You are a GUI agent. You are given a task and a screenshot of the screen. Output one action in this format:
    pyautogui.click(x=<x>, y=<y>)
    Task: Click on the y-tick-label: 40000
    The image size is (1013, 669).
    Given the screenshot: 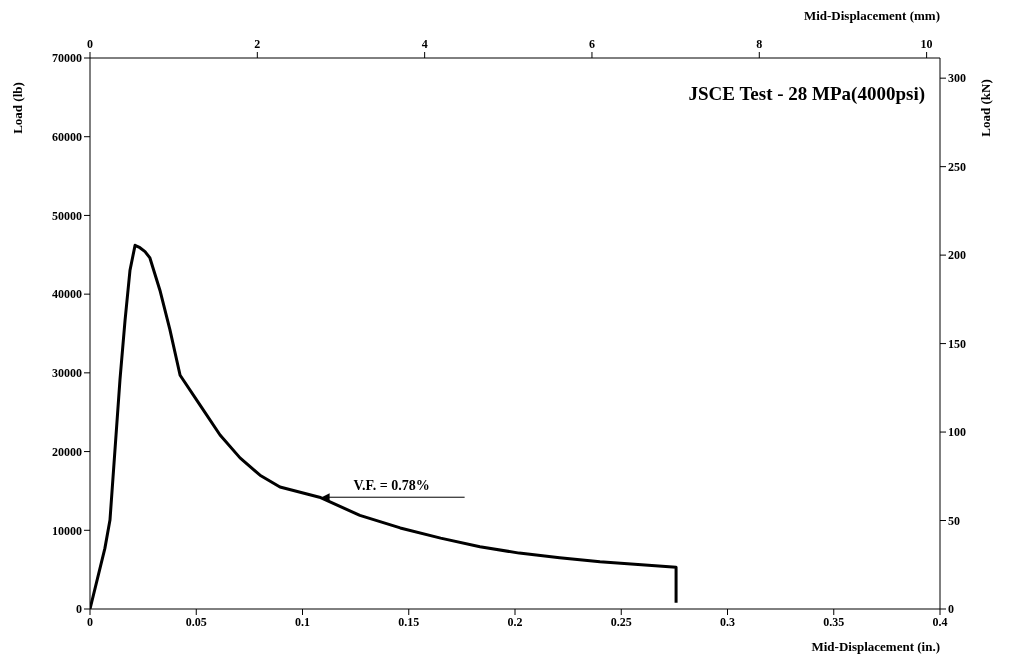 What is the action you would take?
    pyautogui.click(x=67, y=294)
    